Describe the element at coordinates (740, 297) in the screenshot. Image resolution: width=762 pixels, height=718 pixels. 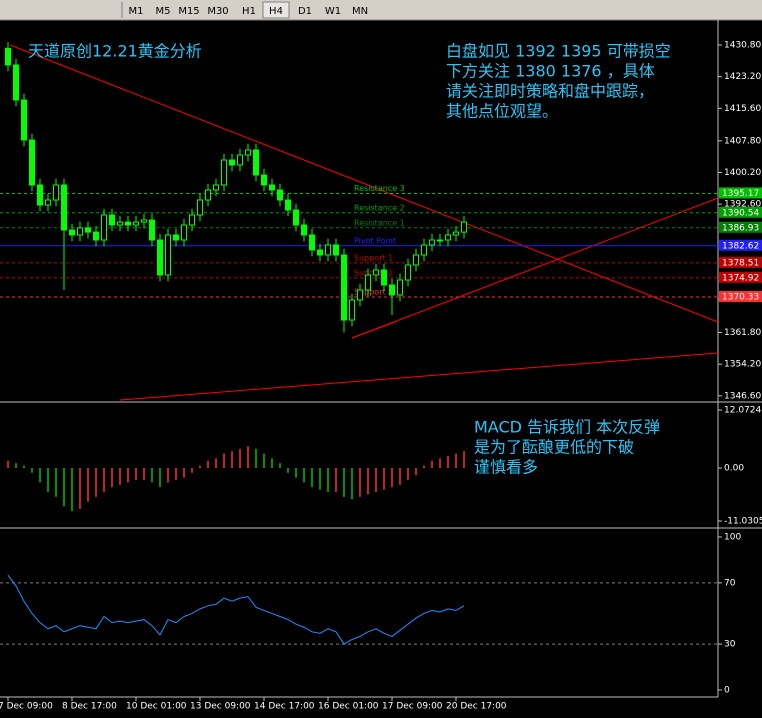
I see `price-box-label: 1370.33` at that location.